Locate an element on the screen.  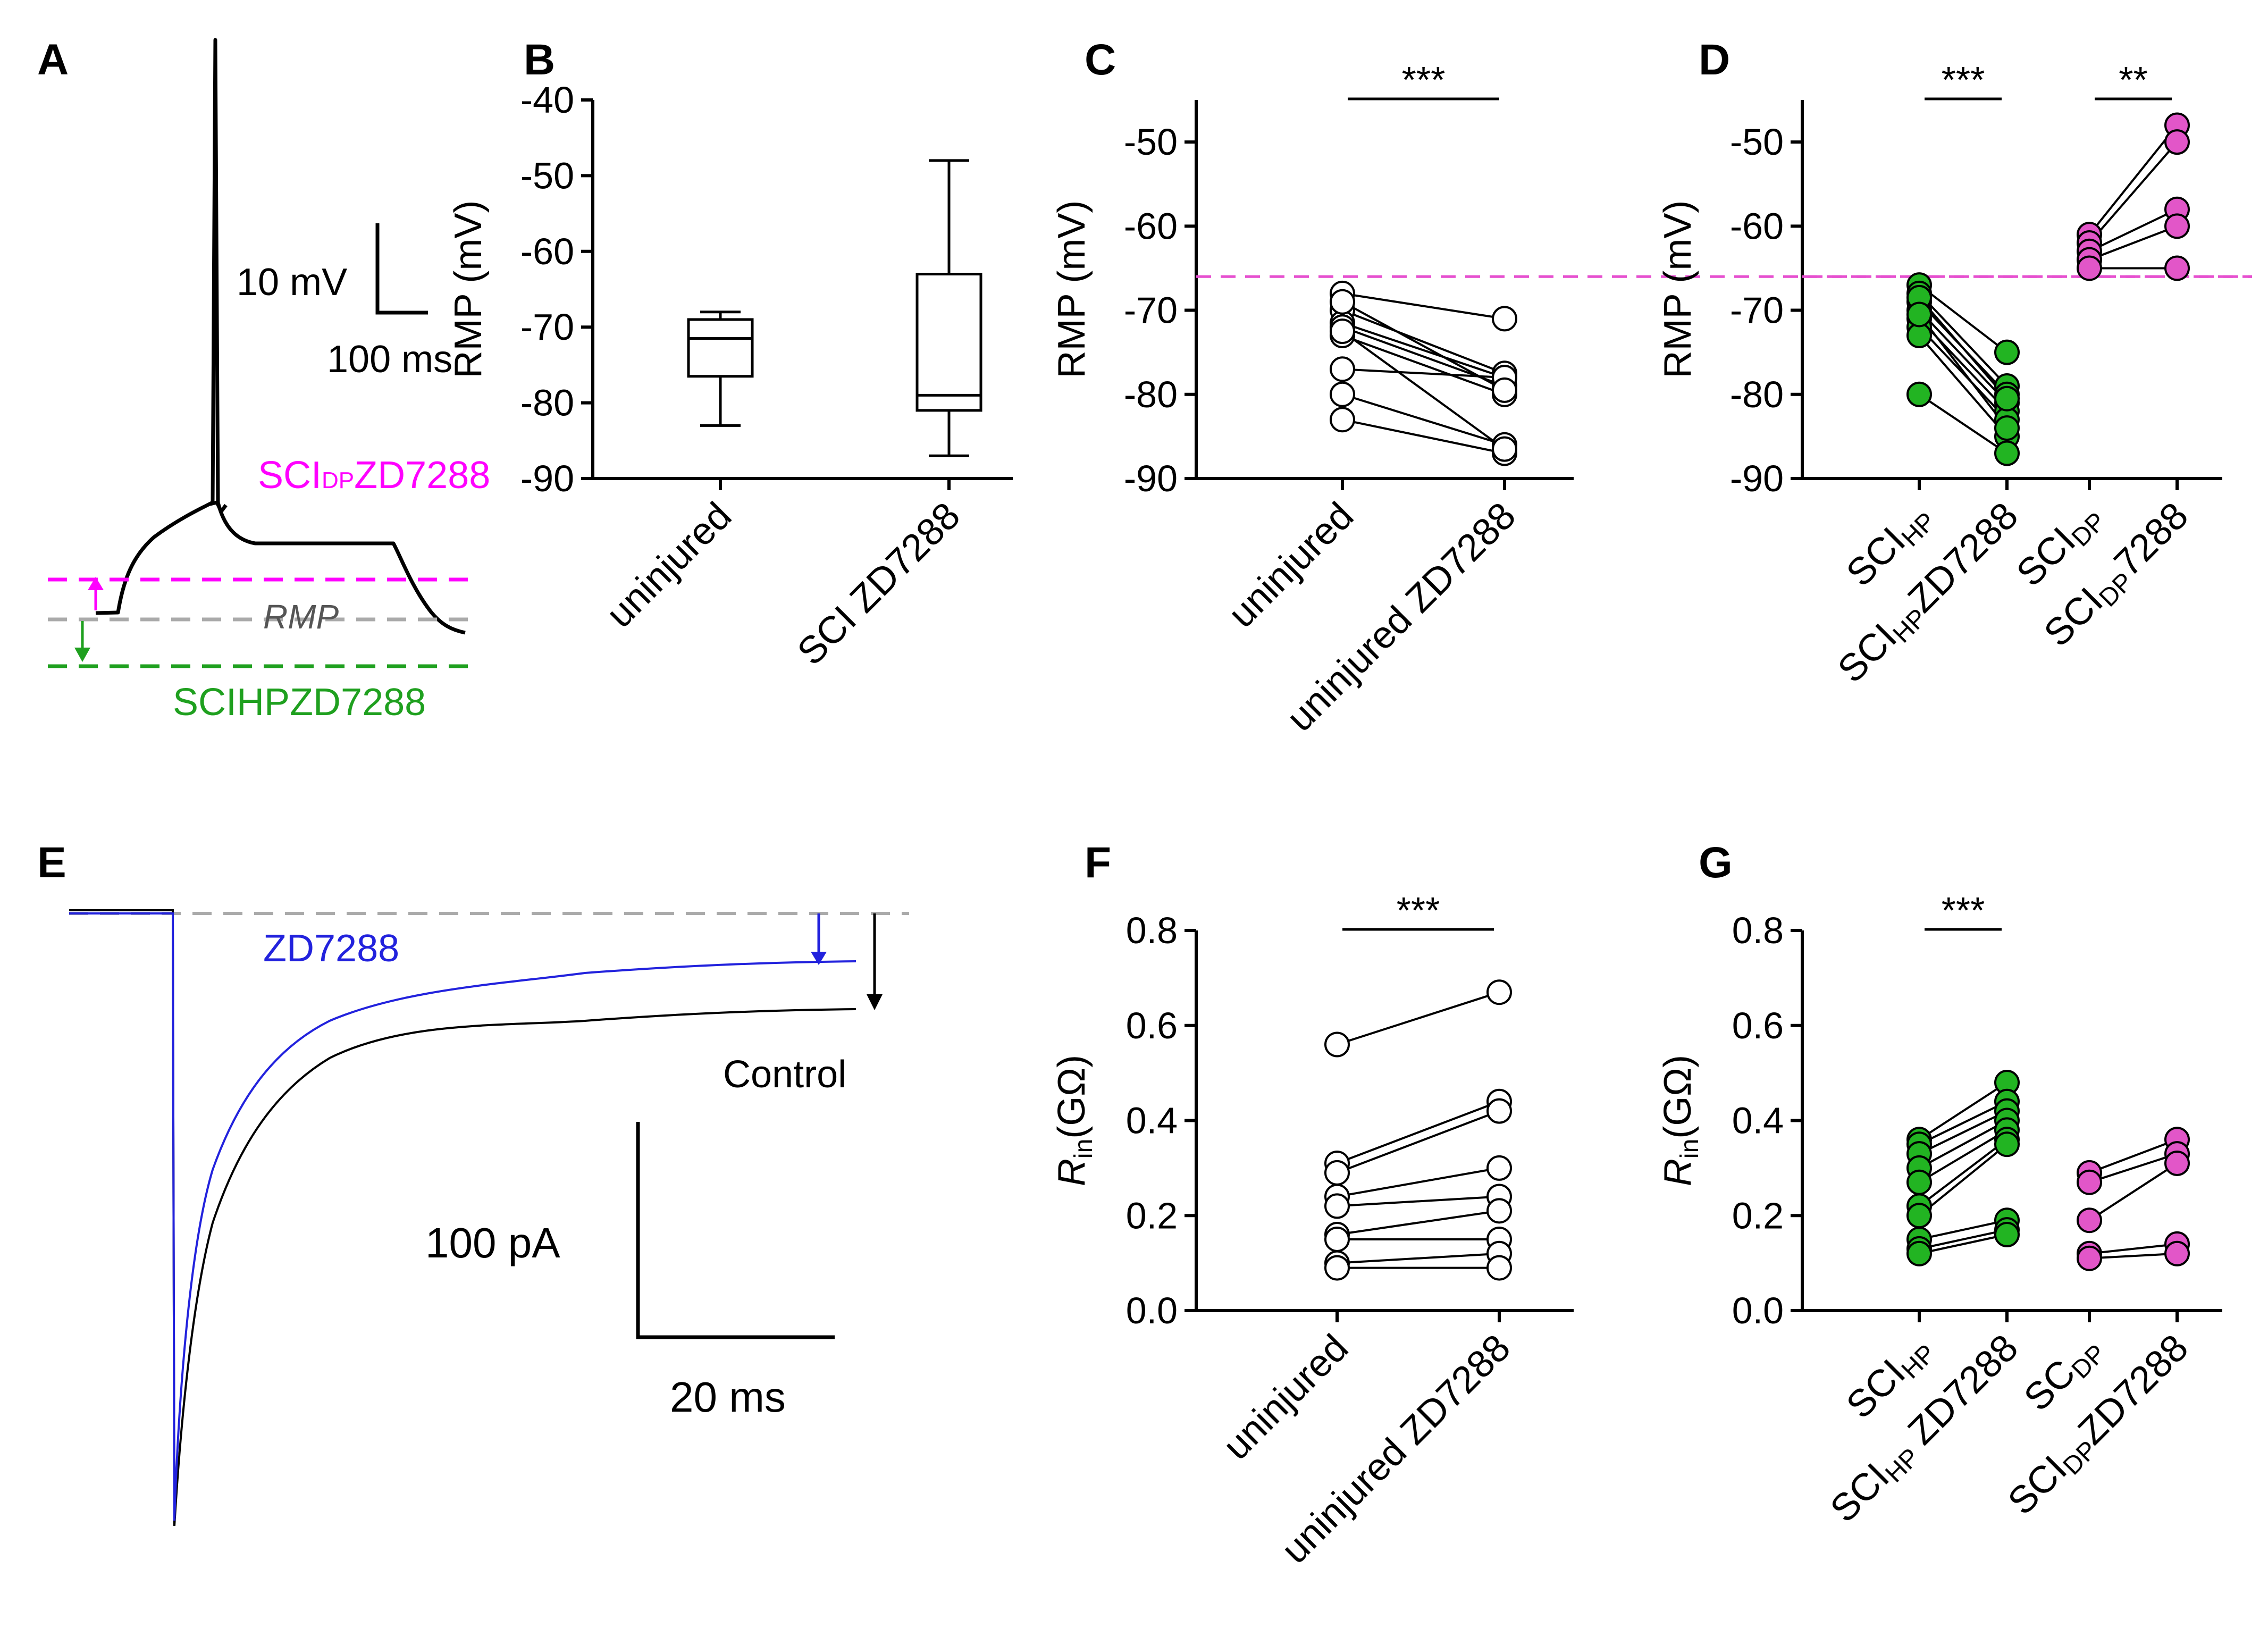
voltage-spike-small is located at coordinates (218, 507).